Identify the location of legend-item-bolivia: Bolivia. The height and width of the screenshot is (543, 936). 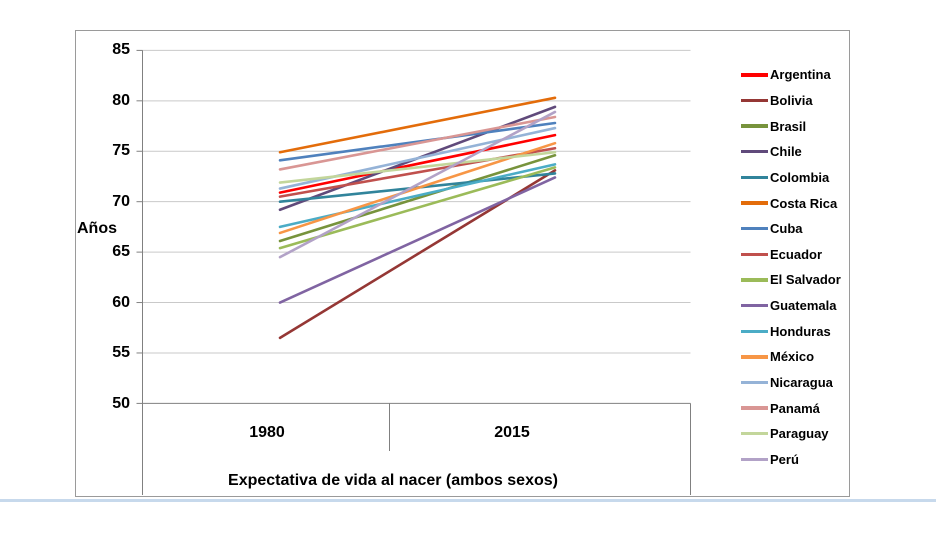
(793, 101).